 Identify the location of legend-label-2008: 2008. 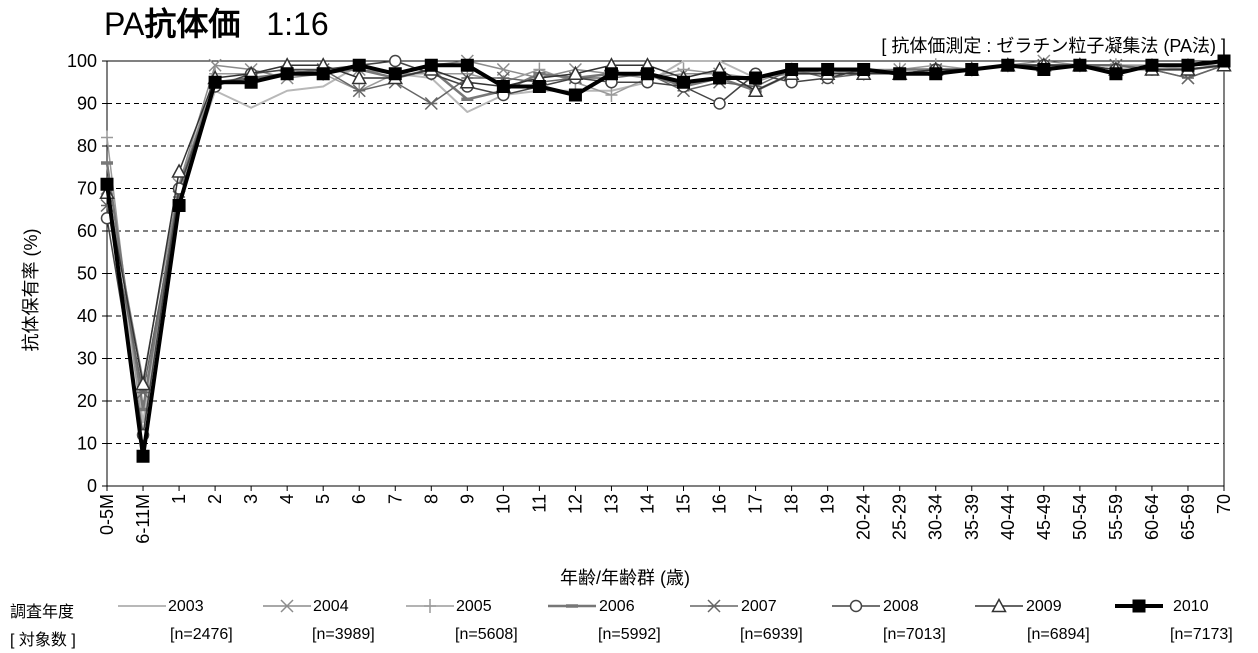
(901, 606).